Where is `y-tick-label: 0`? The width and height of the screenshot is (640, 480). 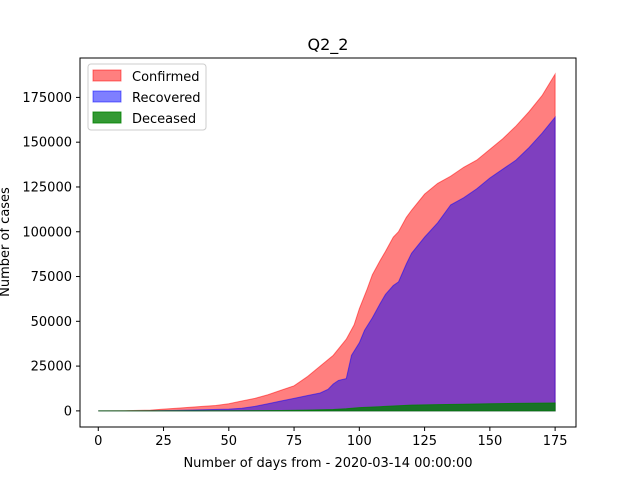
y-tick-label: 0 is located at coordinates (68, 411).